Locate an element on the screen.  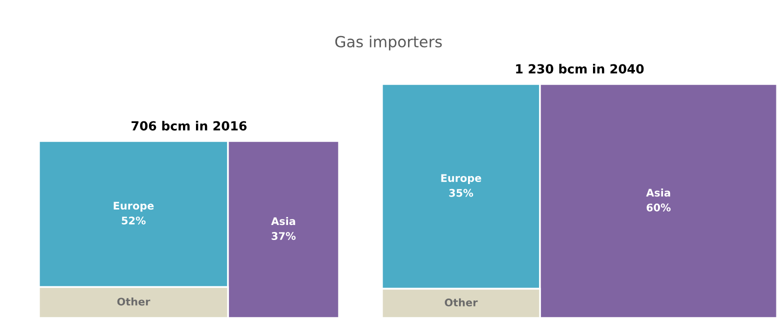
text: Gas importers is located at coordinates (388, 43).